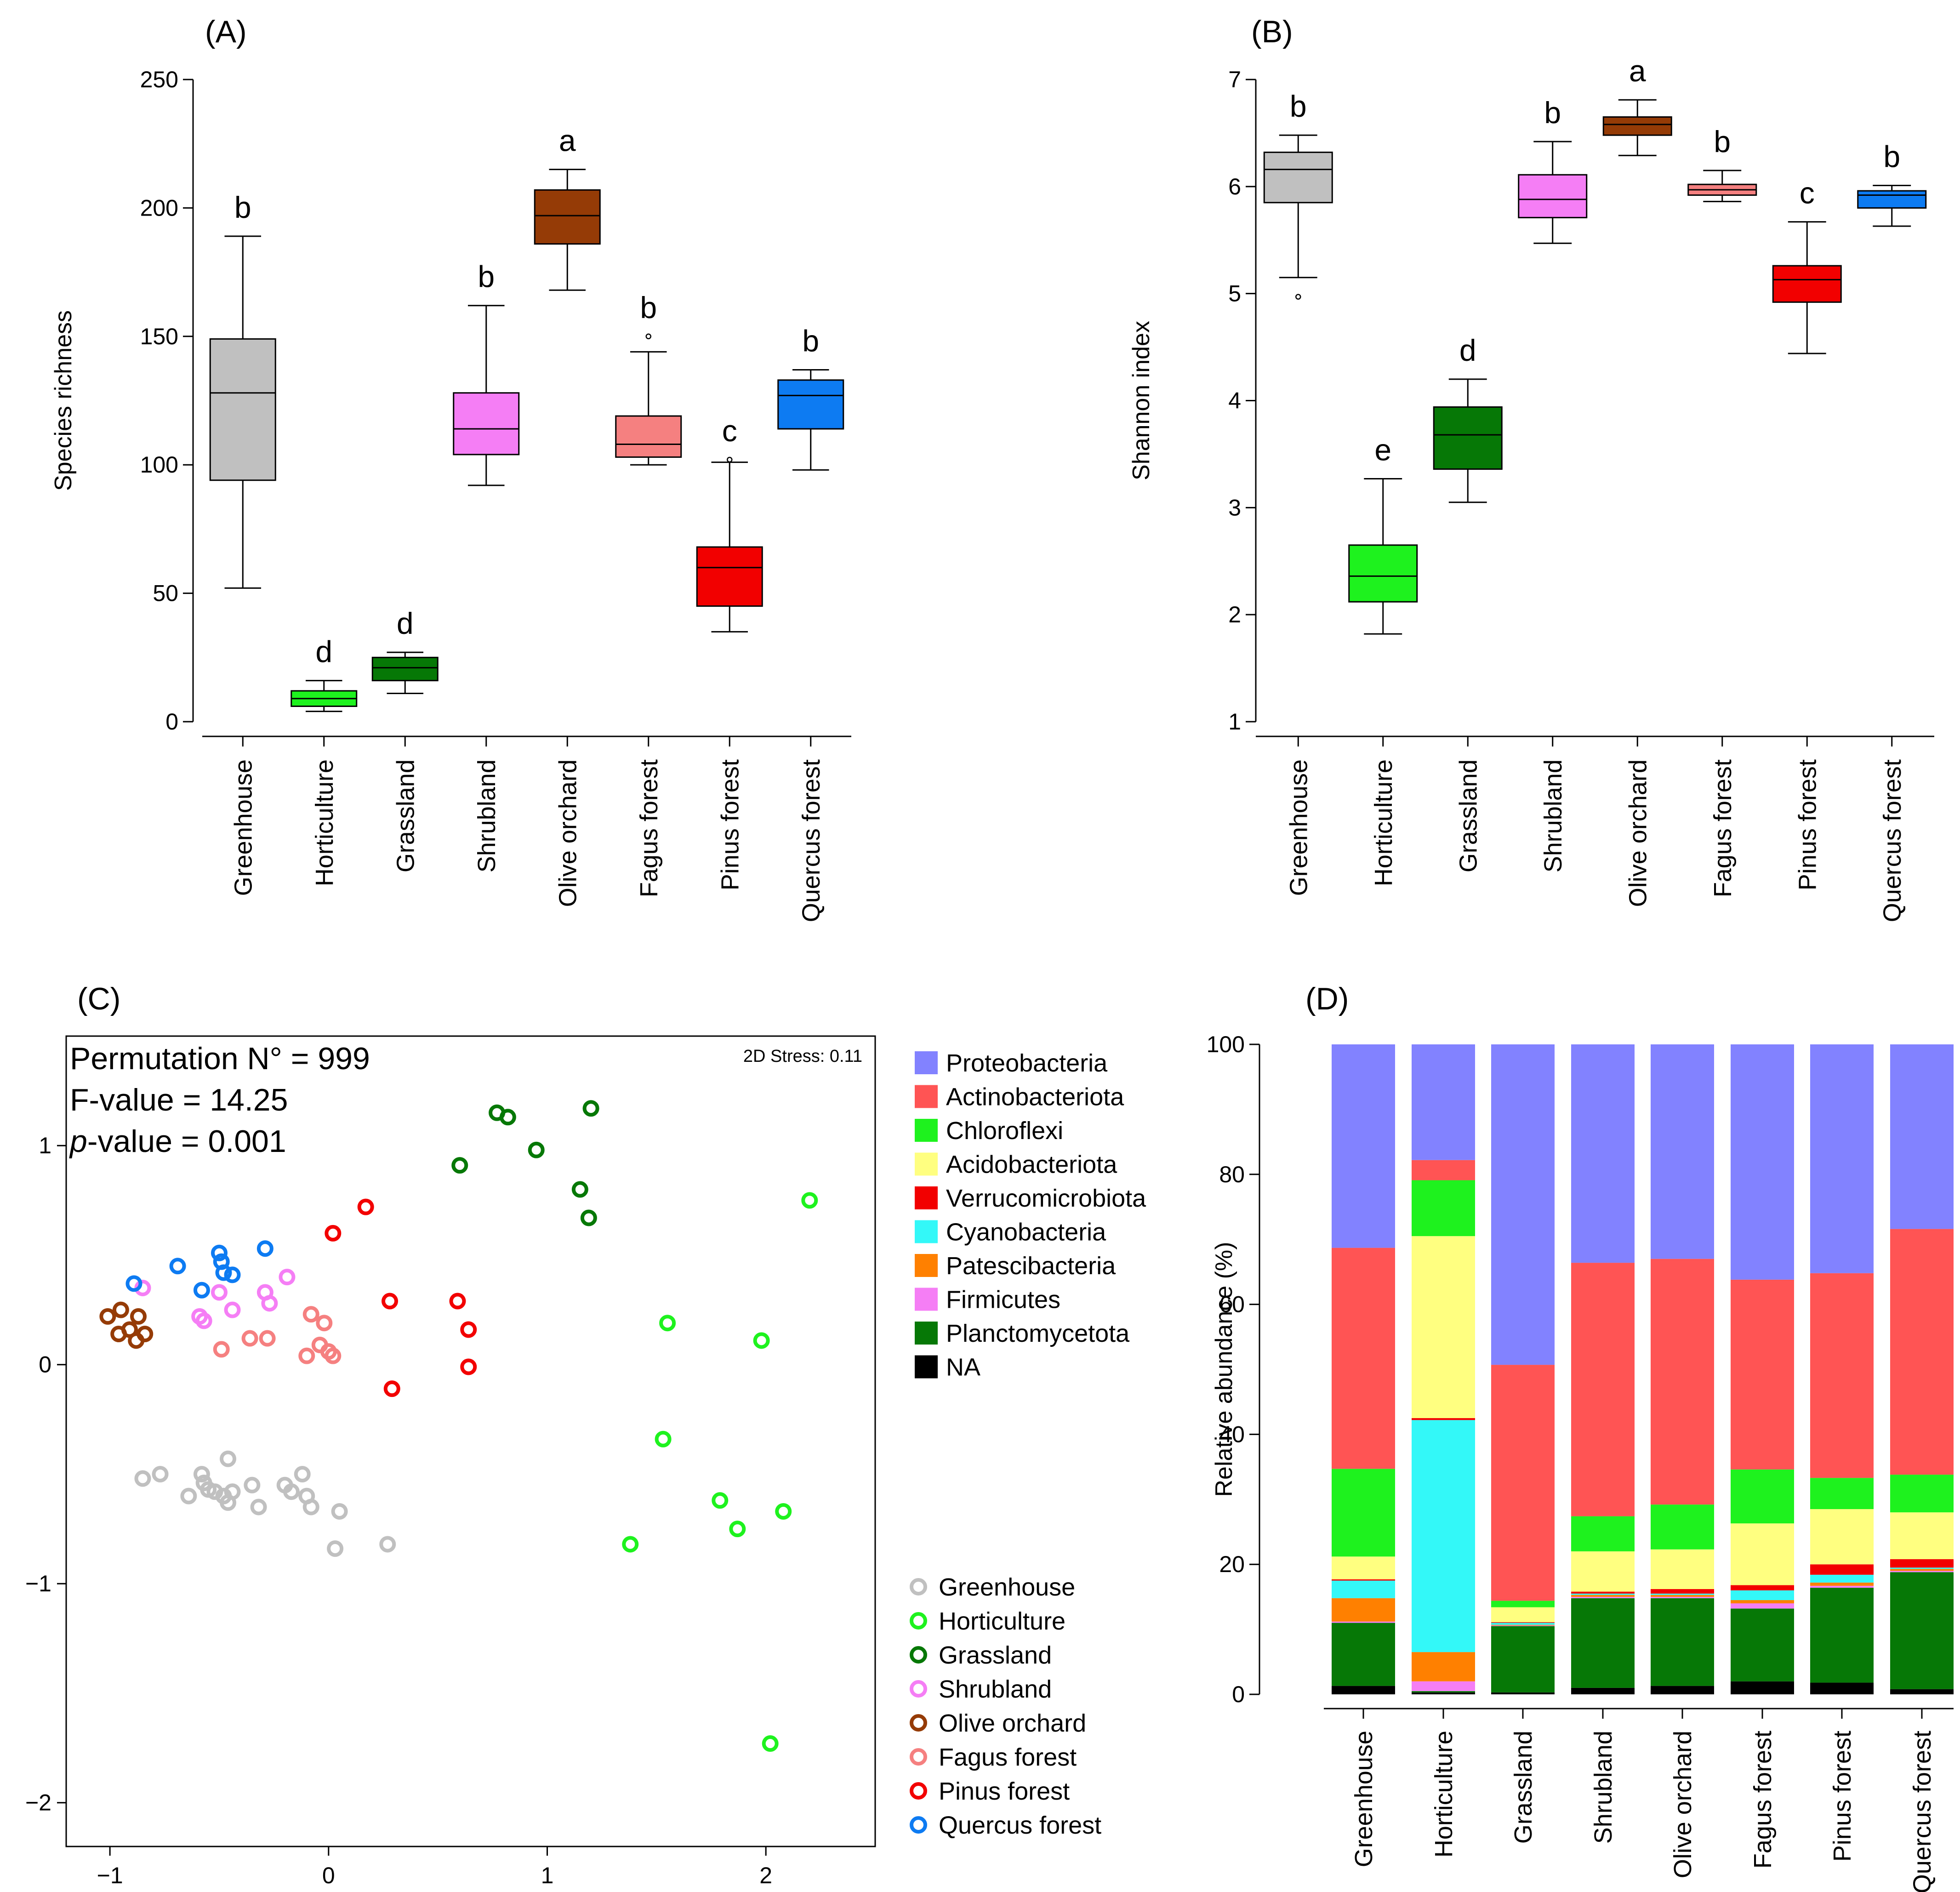 This screenshot has width=1960, height=1892. What do you see at coordinates (165, 593) in the screenshot?
I see `chart-a-y-tick-label-50: 50` at bounding box center [165, 593].